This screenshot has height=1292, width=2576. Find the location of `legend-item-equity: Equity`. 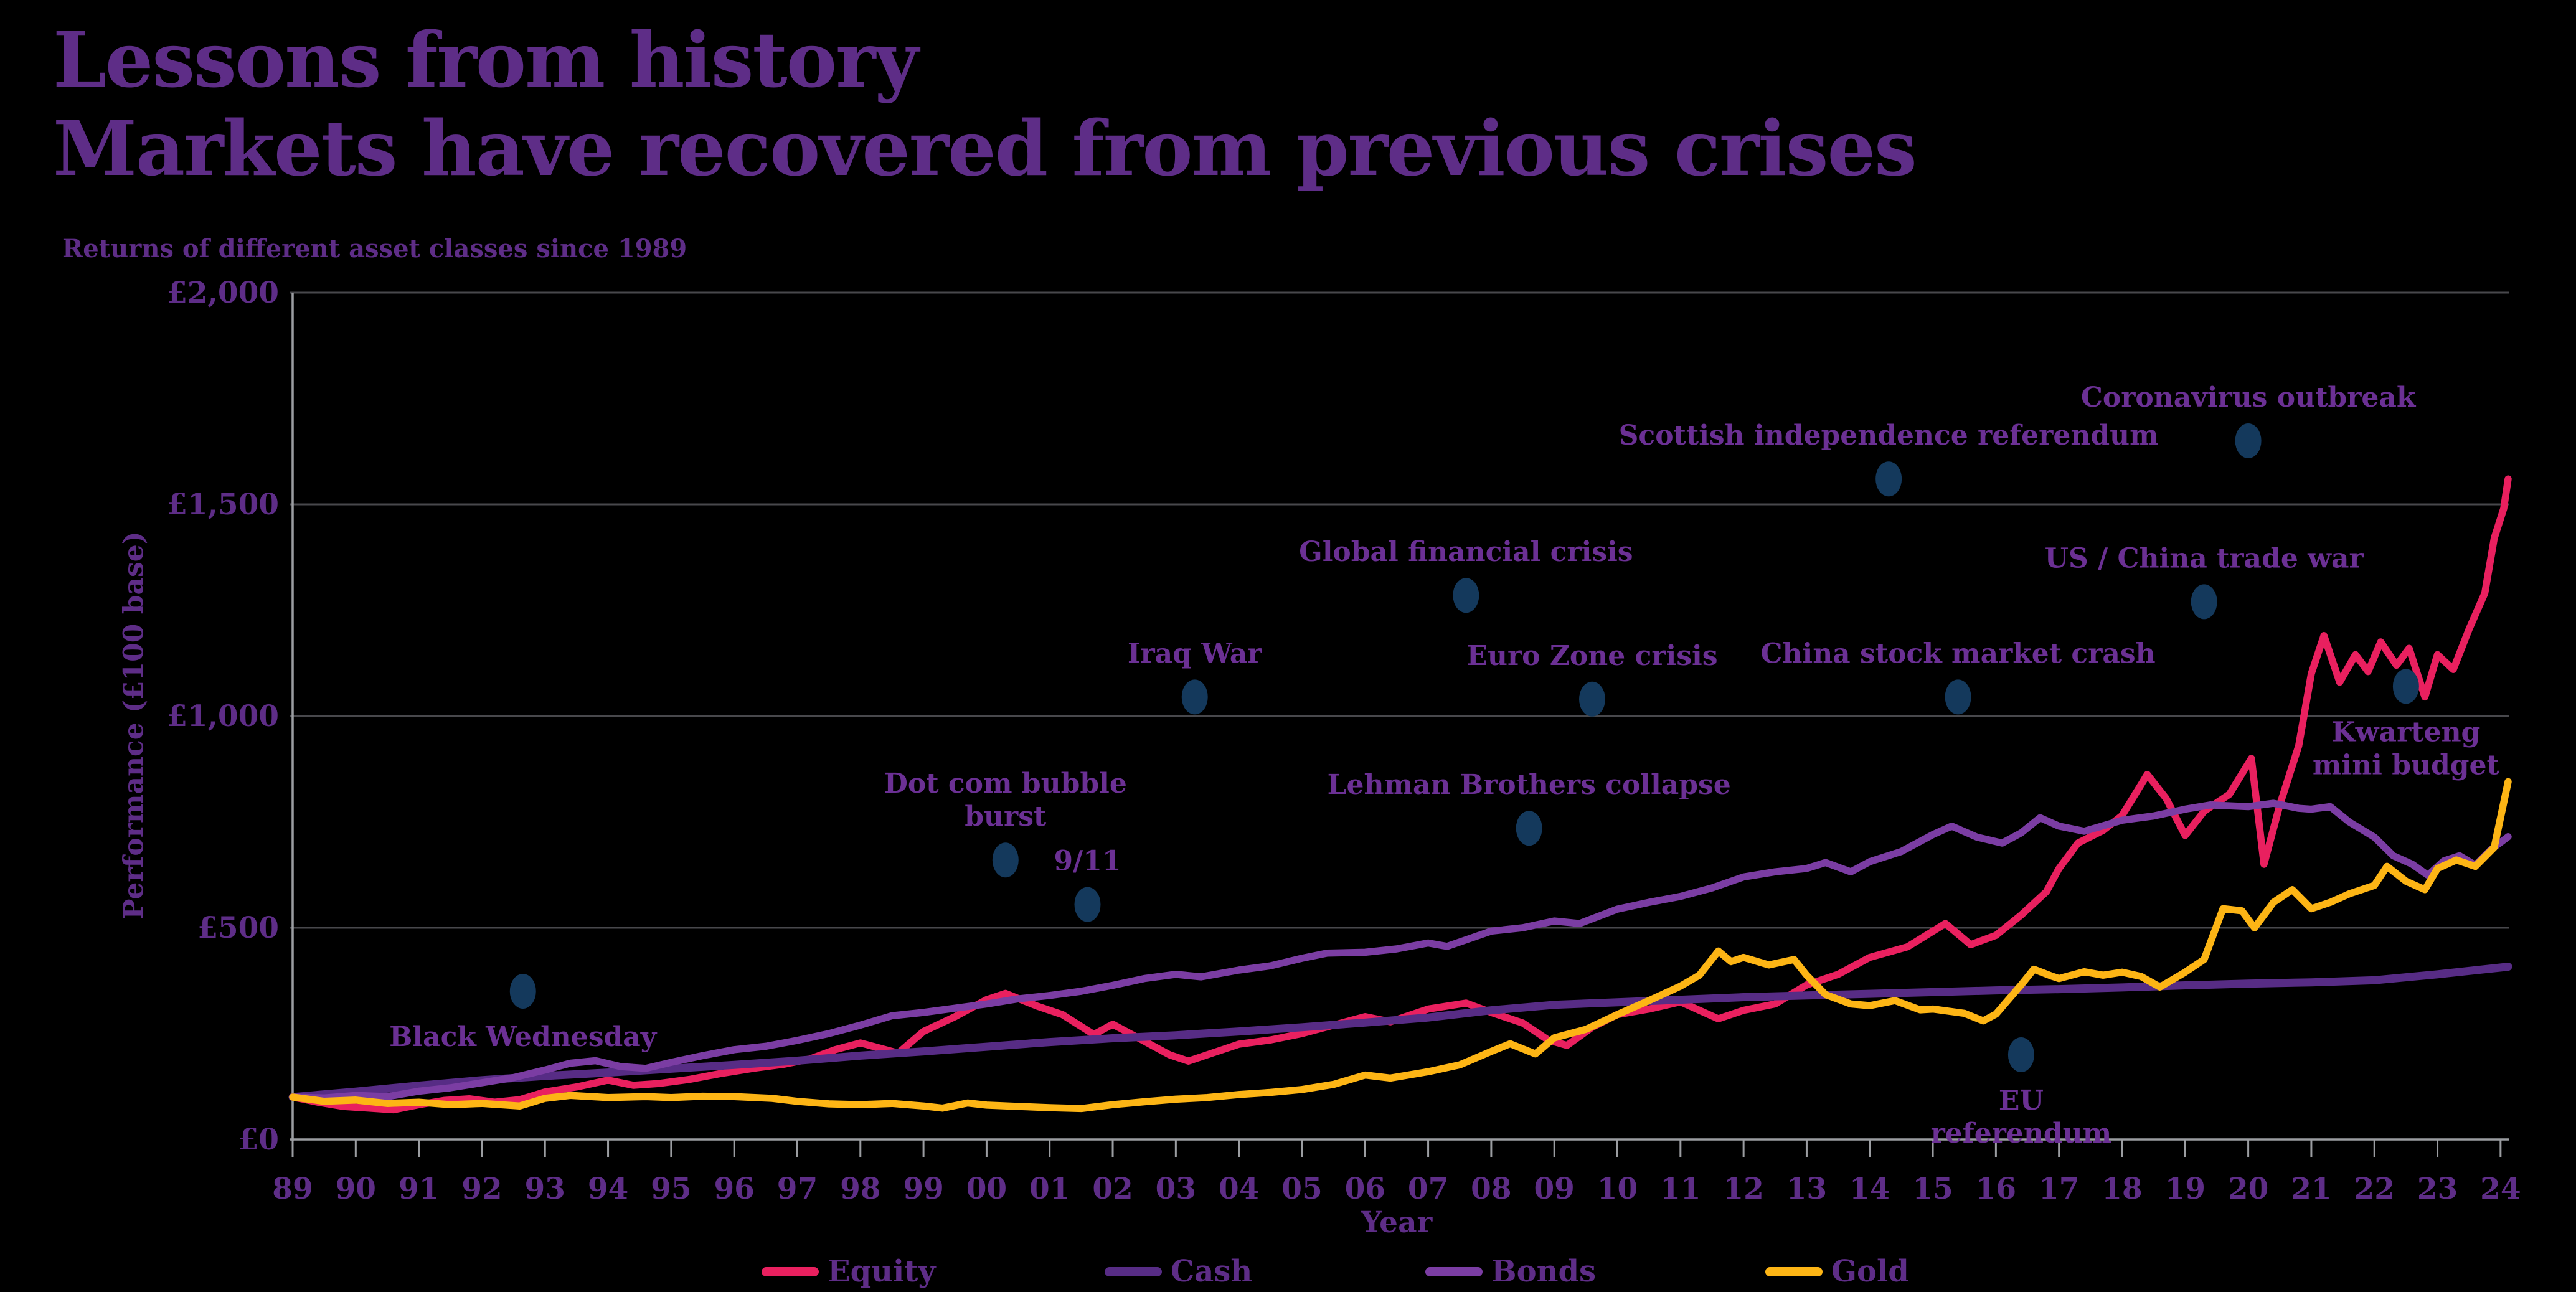

legend-item-equity: Equity is located at coordinates (848, 1271).